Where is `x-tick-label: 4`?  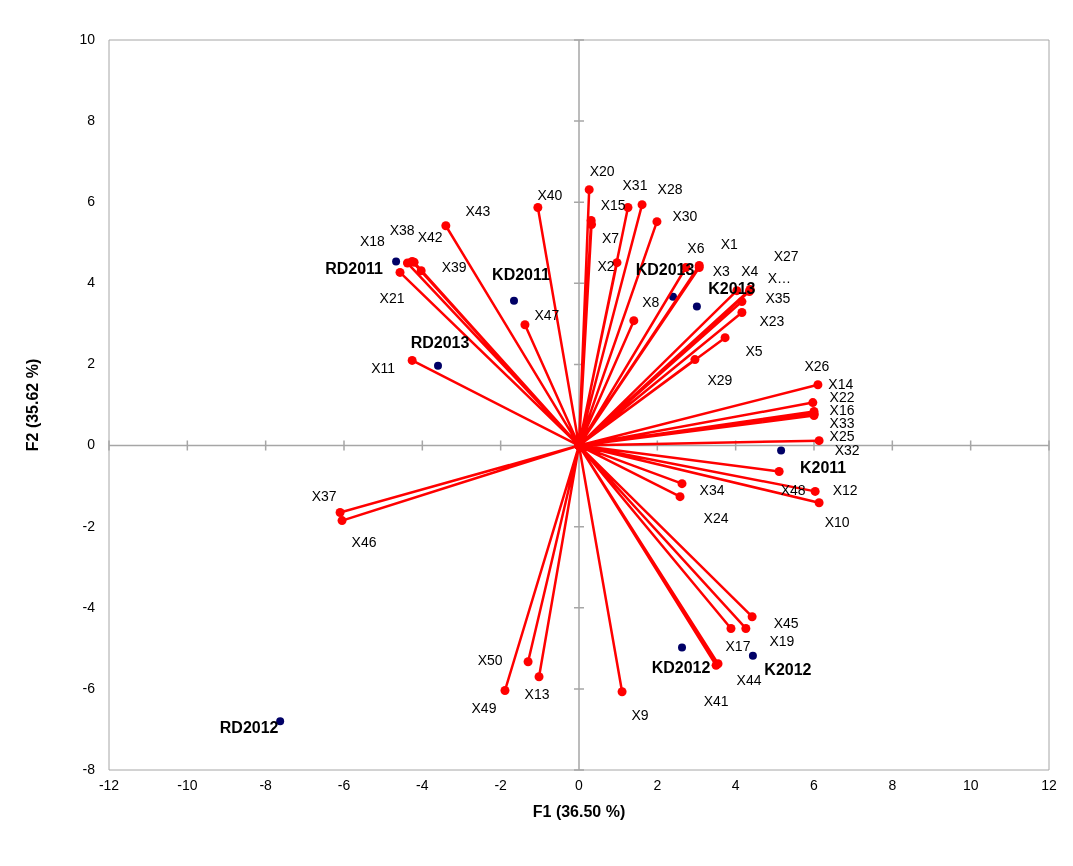
x-tick-label: 4 is located at coordinates (735, 785).